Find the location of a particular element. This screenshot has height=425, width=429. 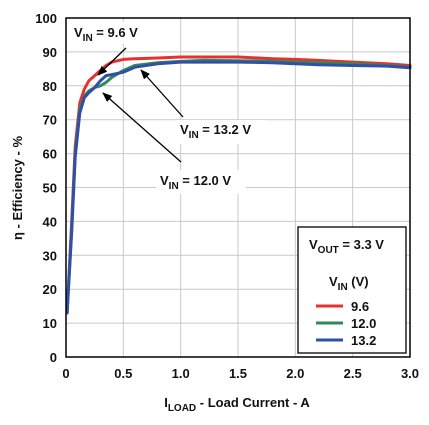

y-tick-label: 20 is located at coordinates (50, 289).